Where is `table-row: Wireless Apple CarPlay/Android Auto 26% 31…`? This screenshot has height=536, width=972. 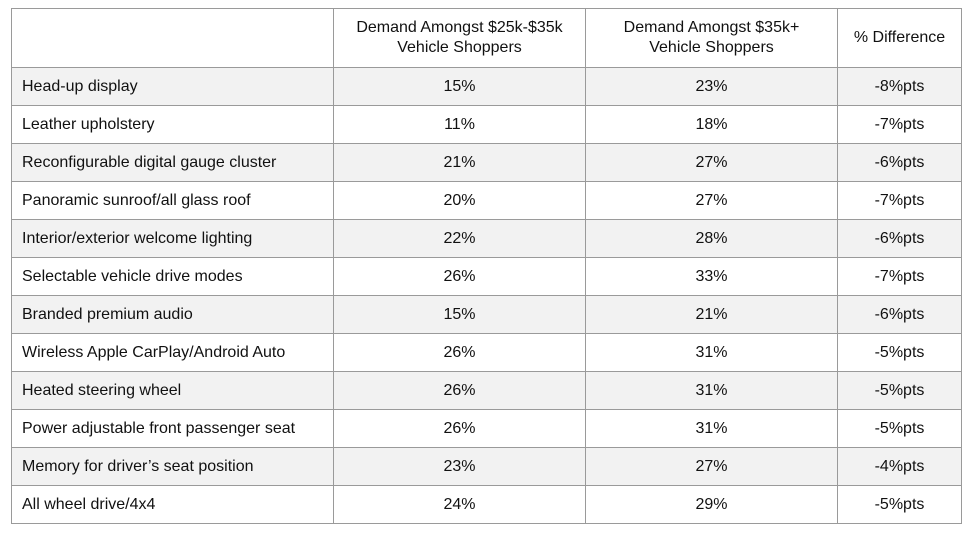 table-row: Wireless Apple CarPlay/Android Auto 26% 31… is located at coordinates (486, 352).